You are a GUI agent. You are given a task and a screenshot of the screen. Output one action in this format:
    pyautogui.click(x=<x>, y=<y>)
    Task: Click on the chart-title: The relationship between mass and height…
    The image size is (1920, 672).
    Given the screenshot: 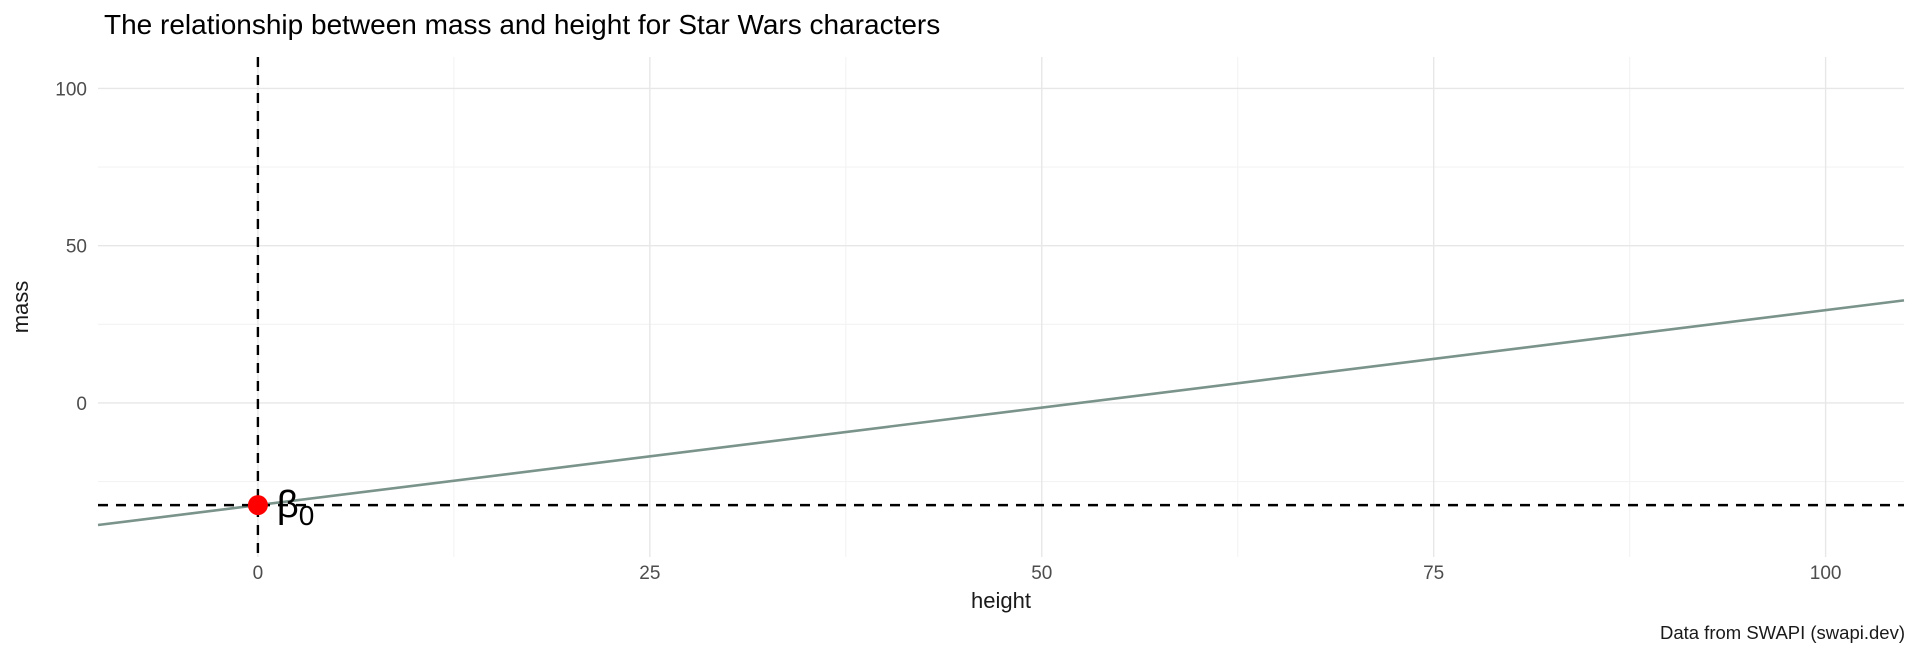 What is the action you would take?
    pyautogui.click(x=522, y=24)
    